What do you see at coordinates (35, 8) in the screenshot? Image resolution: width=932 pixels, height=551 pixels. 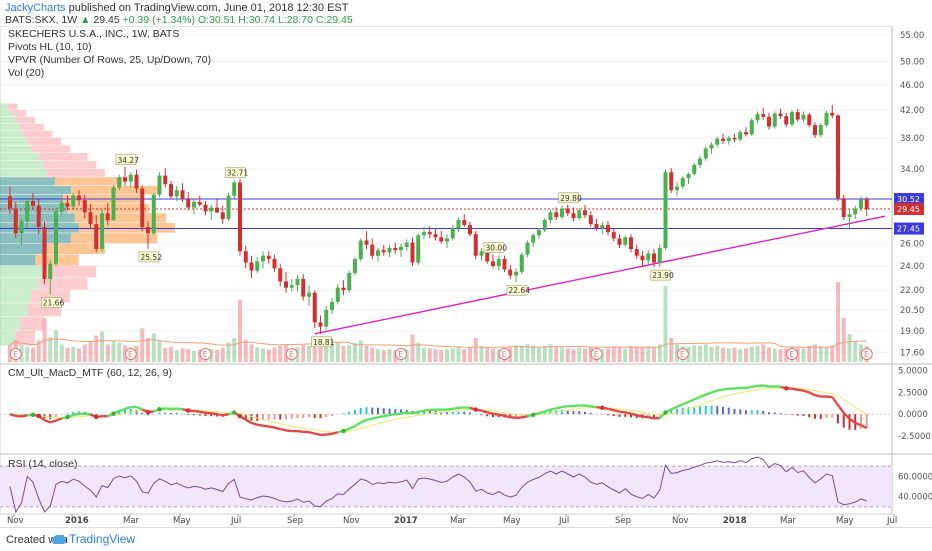 I see `author-name: JackyCharts` at bounding box center [35, 8].